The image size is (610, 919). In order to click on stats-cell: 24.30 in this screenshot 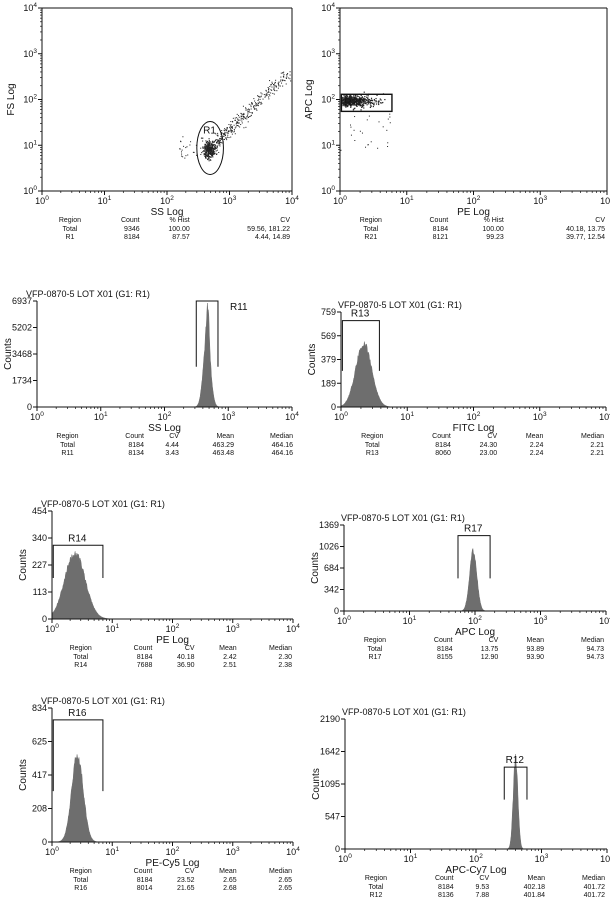, I will do `click(488, 445)`.